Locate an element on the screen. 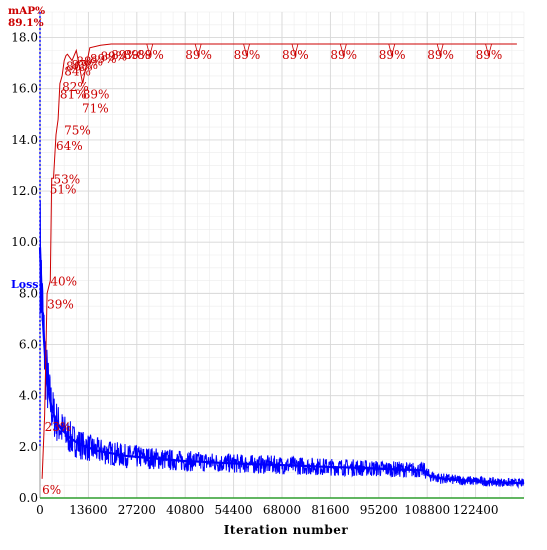 This screenshot has height=550, width=547. map-header-line-1: mAP% is located at coordinates (26, 11).